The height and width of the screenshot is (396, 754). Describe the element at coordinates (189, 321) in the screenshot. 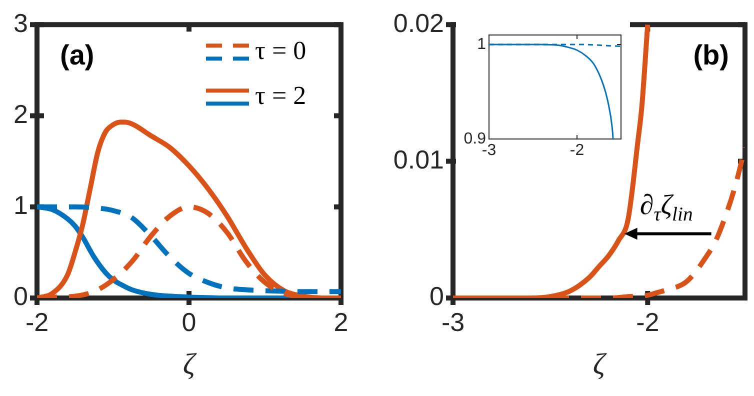

I see `x-tick-label: 0` at that location.